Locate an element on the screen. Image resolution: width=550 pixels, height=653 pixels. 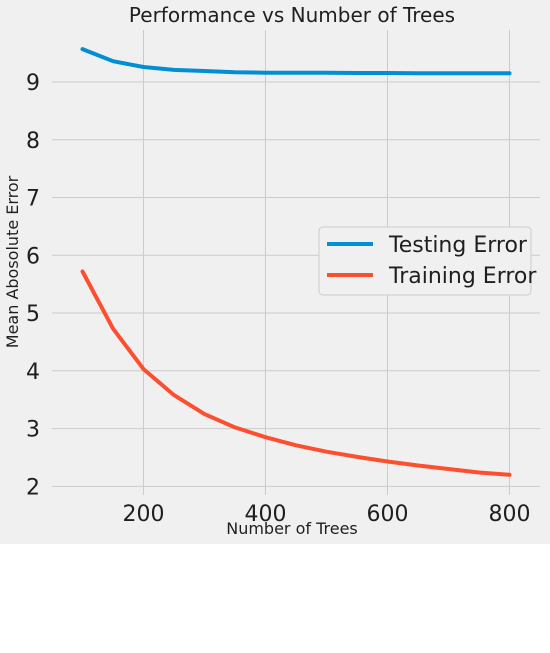
y-tick-label: 3 is located at coordinates (33, 430).